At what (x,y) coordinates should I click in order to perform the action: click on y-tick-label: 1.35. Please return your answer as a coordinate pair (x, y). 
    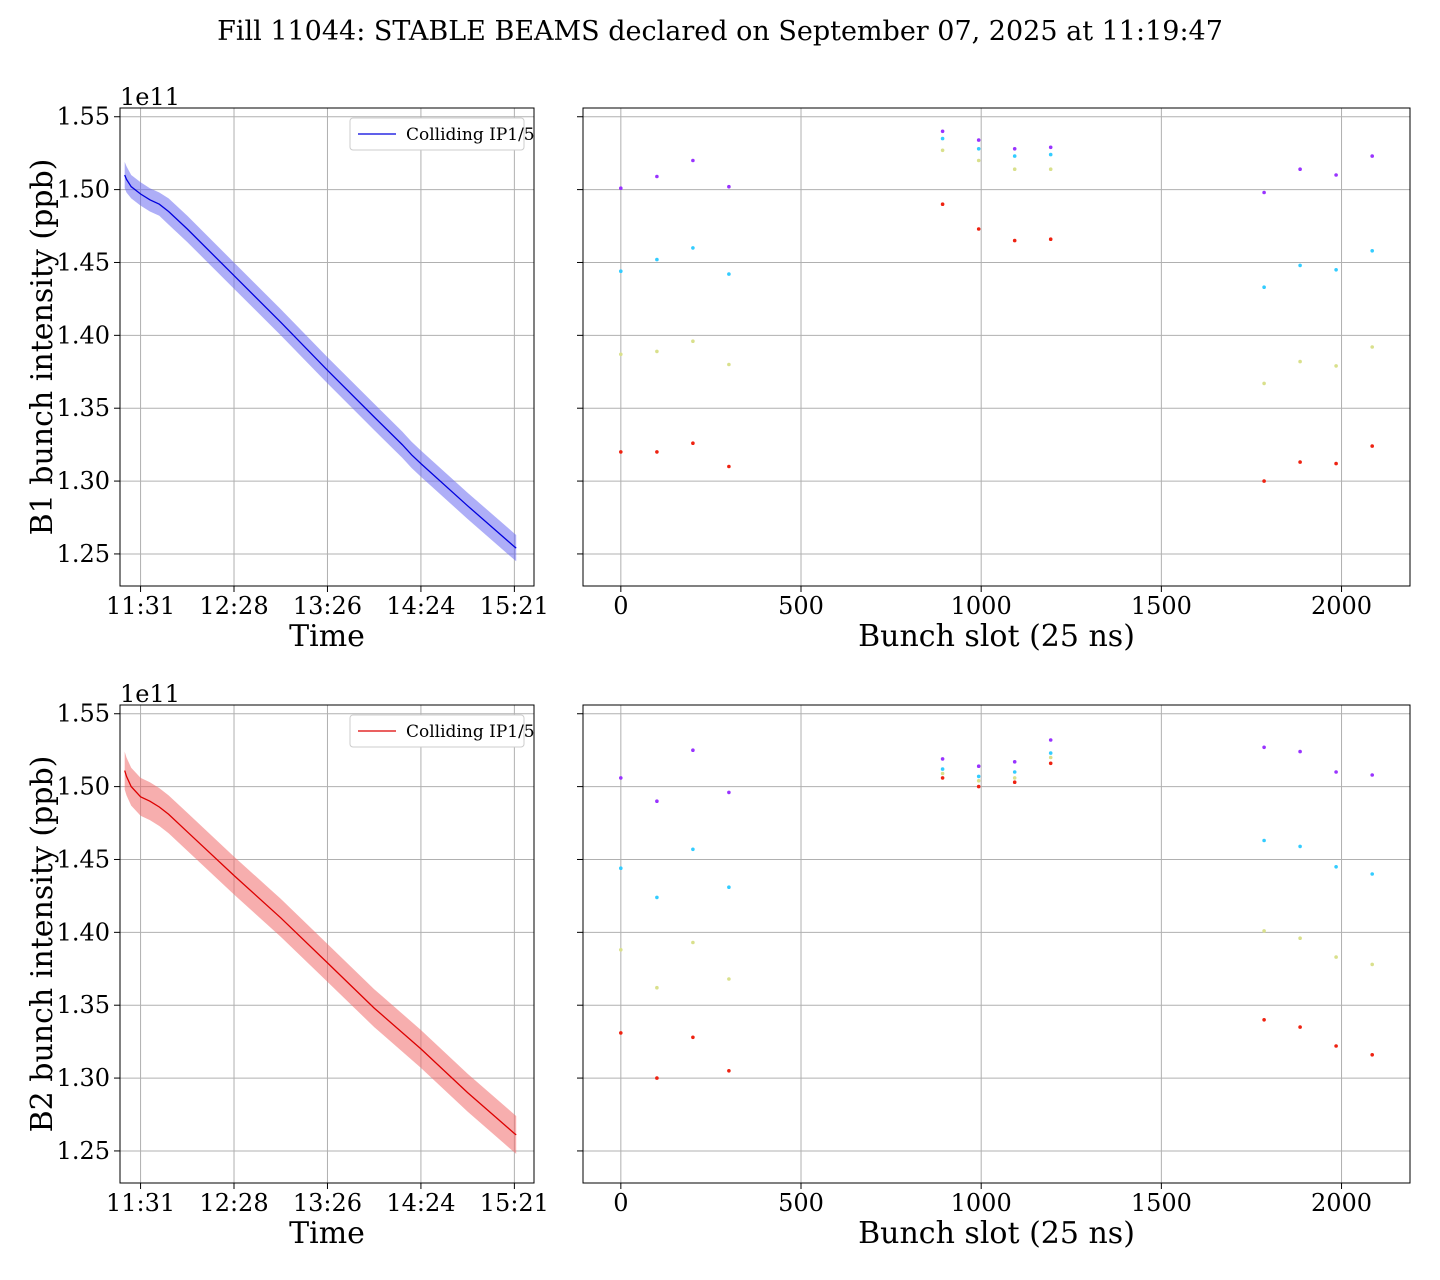
    Looking at the image, I should click on (83, 408).